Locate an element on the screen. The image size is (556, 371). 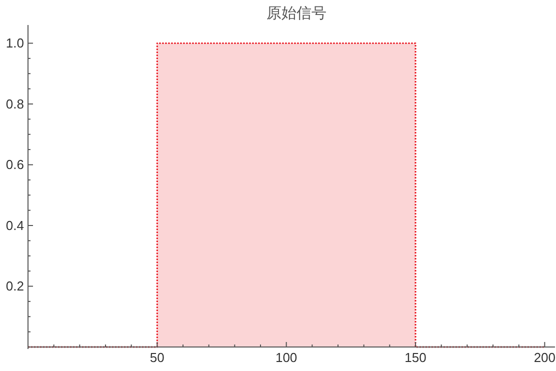
x-tick-label: 100 is located at coordinates (286, 357).